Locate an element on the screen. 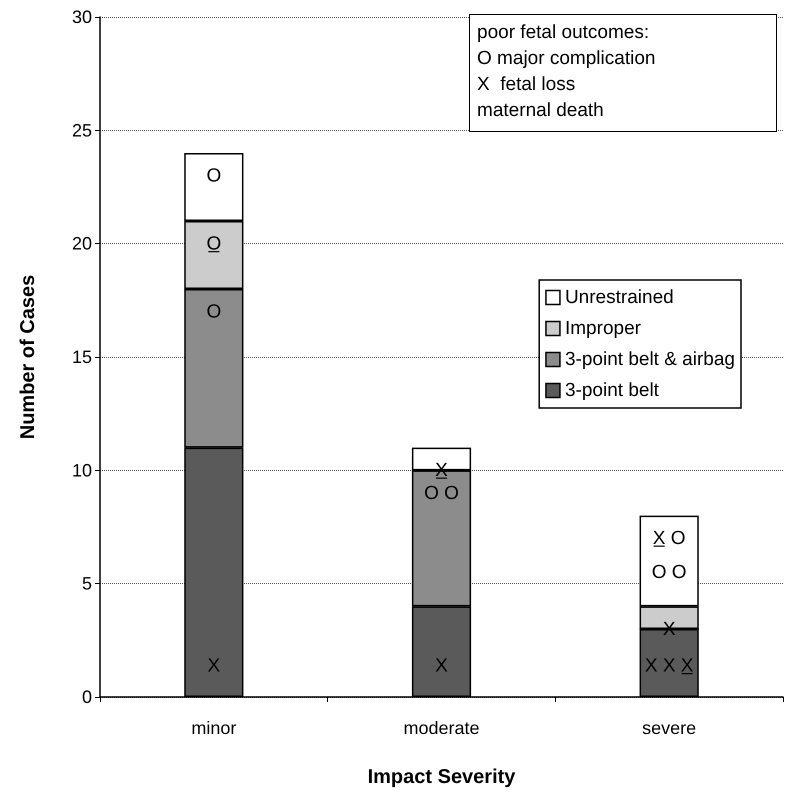 The image size is (791, 804). y-tick-label: 5 is located at coordinates (87, 584).